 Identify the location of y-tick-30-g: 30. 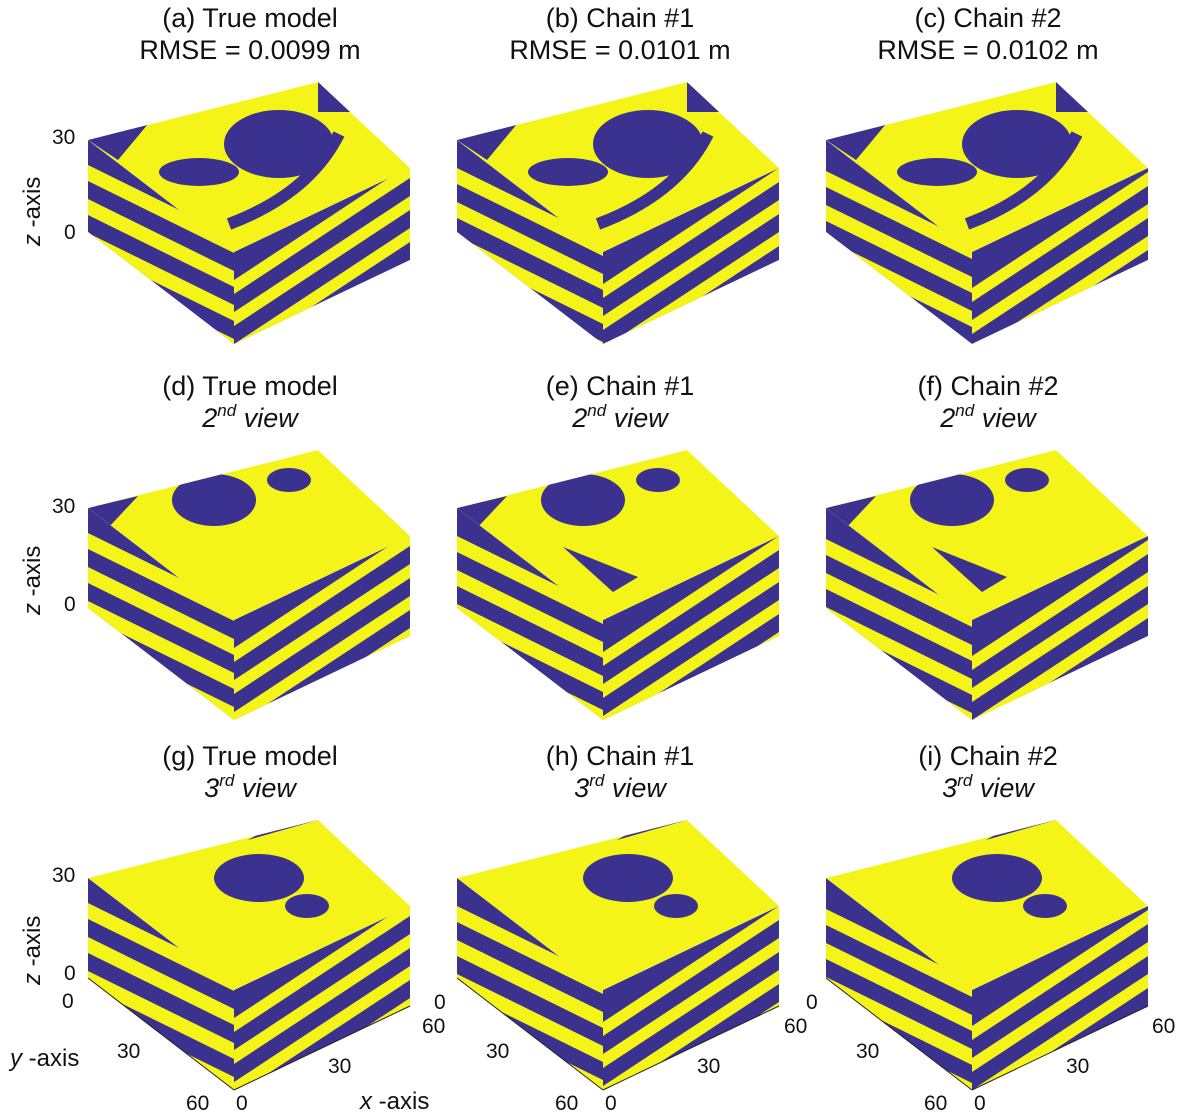
(129, 1051).